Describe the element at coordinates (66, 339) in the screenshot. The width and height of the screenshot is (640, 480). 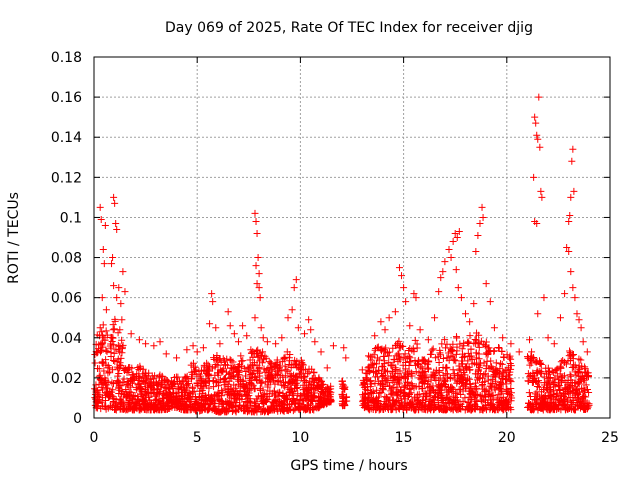
I see `y-tick-label: 0.04` at that location.